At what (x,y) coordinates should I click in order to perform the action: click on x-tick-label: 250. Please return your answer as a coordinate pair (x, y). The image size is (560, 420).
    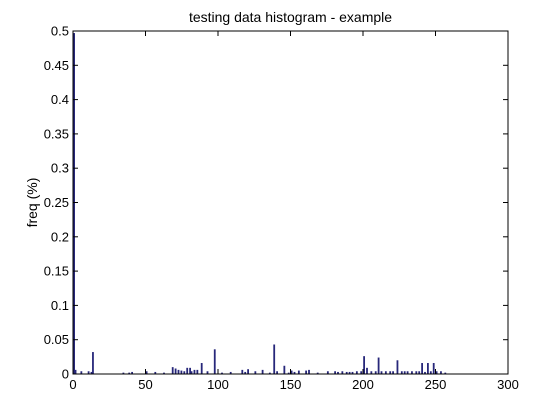
    Looking at the image, I should click on (436, 384).